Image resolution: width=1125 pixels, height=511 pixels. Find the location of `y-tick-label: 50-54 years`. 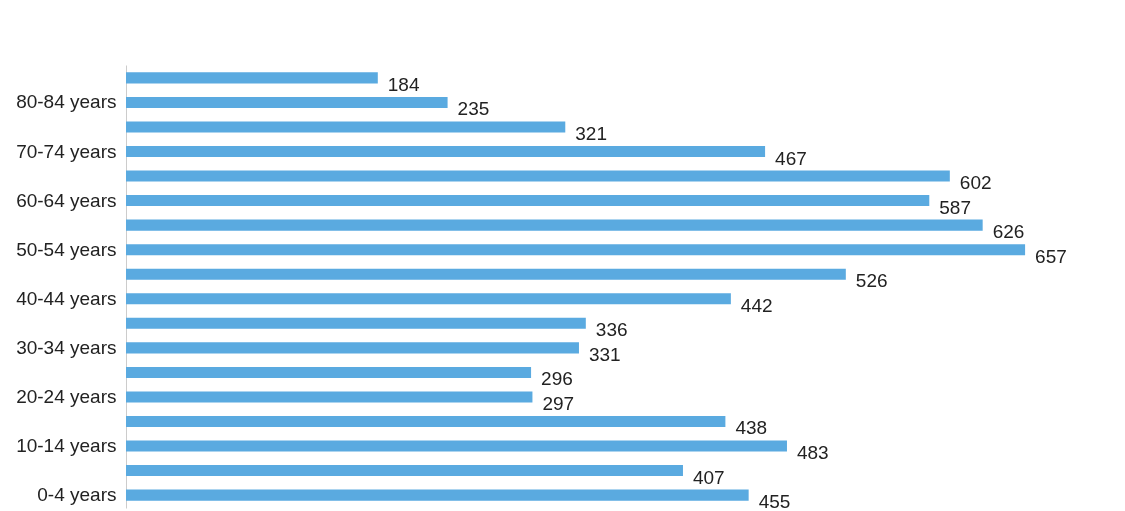

y-tick-label: 50-54 years is located at coordinates (66, 249).